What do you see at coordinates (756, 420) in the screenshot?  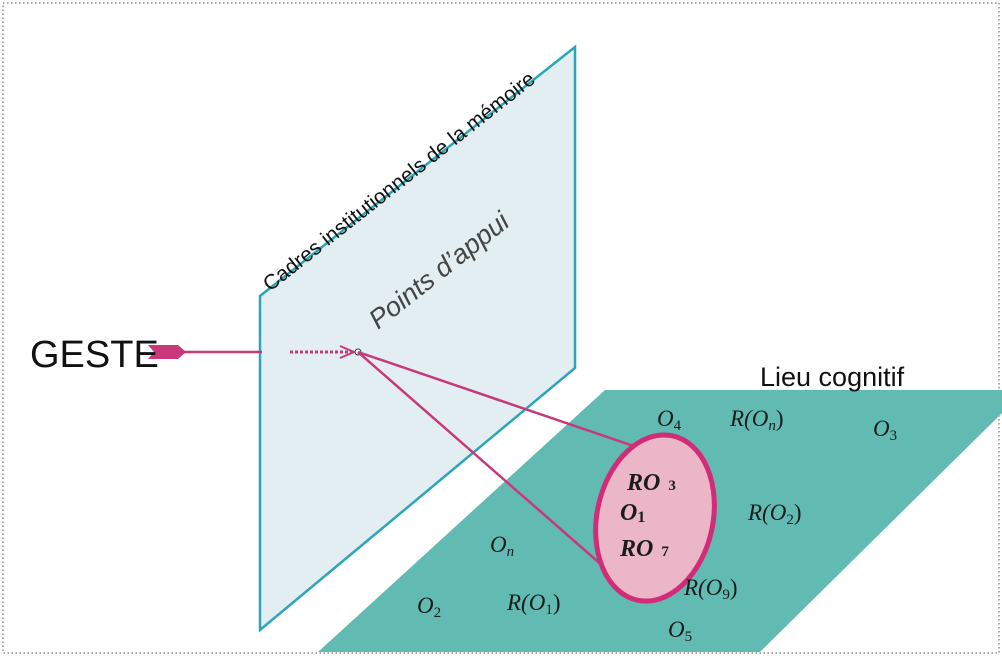 I see `item-r-on: R(On)` at bounding box center [756, 420].